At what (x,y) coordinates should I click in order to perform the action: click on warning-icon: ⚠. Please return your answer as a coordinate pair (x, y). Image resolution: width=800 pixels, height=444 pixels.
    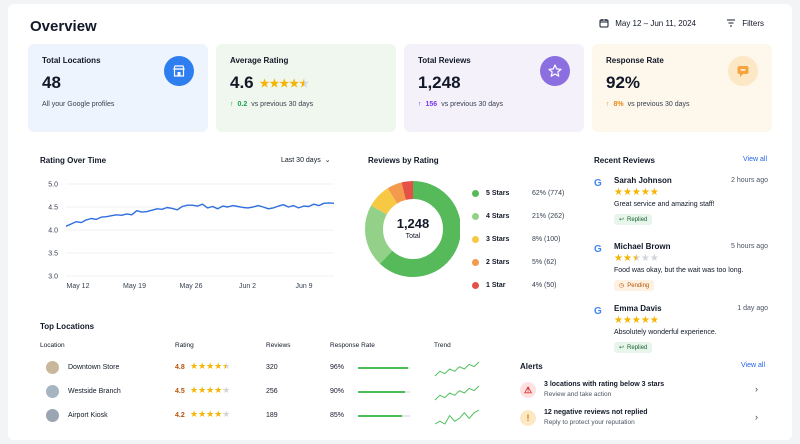
    Looking at the image, I should click on (528, 390).